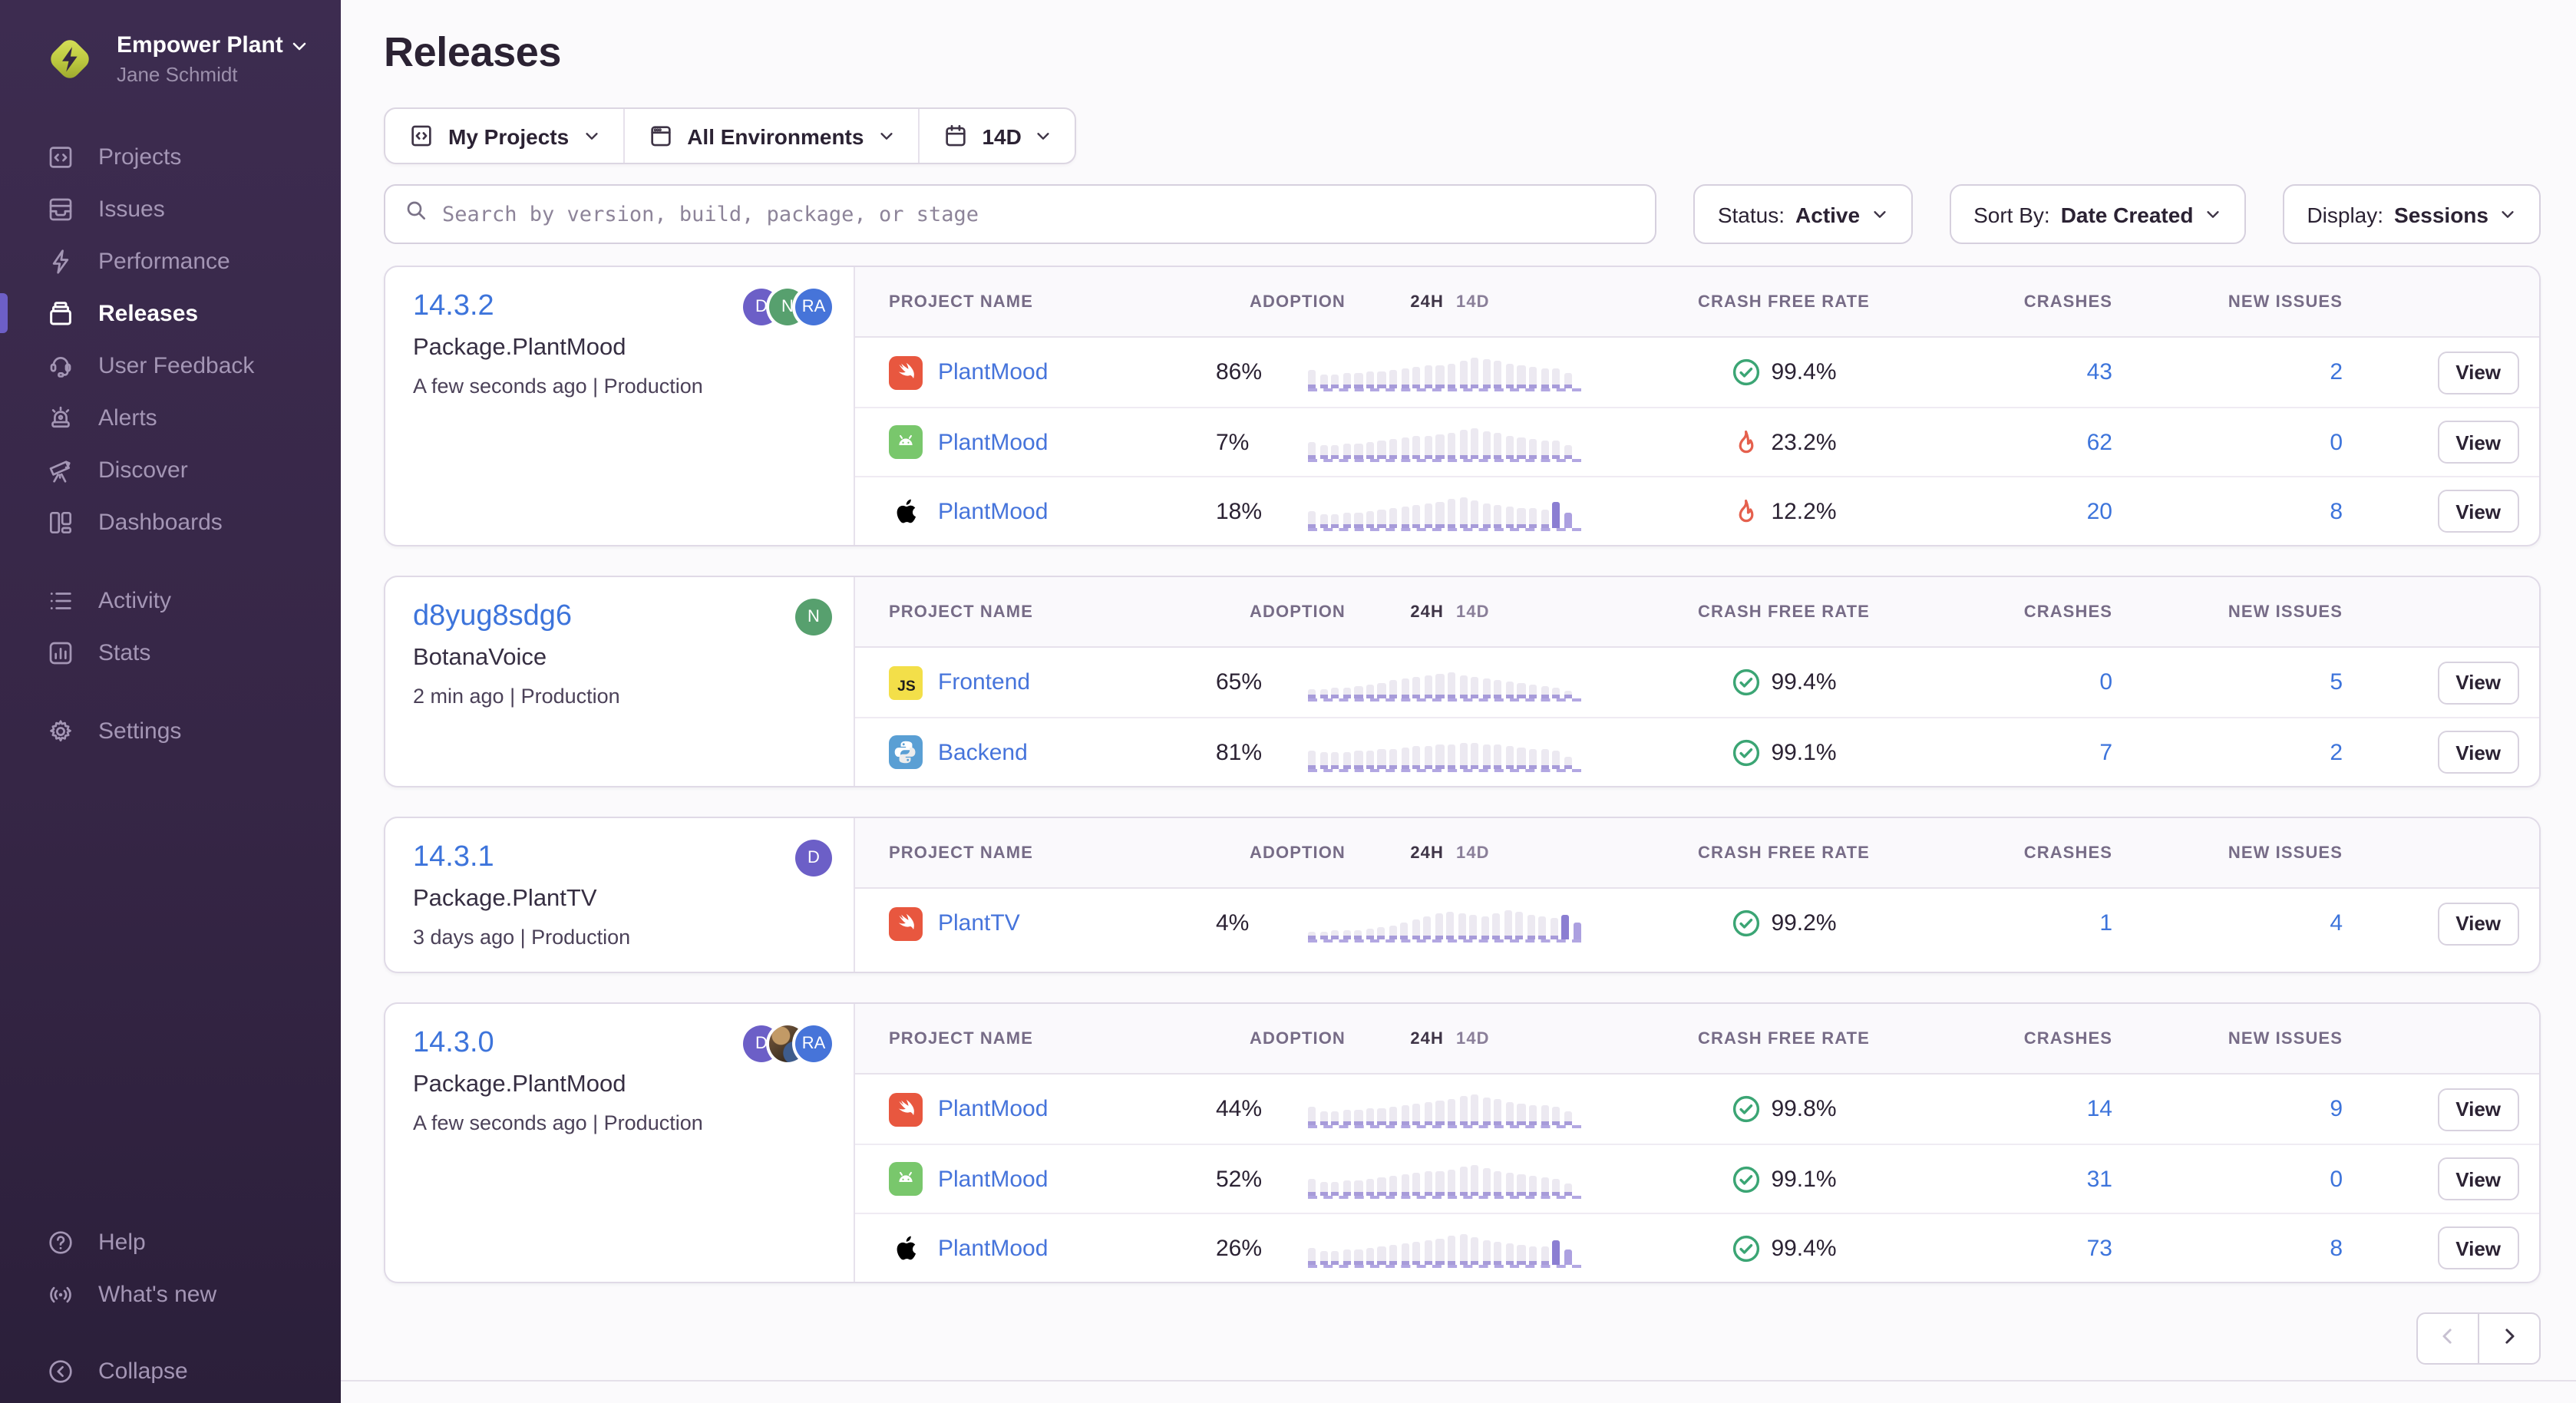  I want to click on release-version-link: 14.3.1, so click(453, 857).